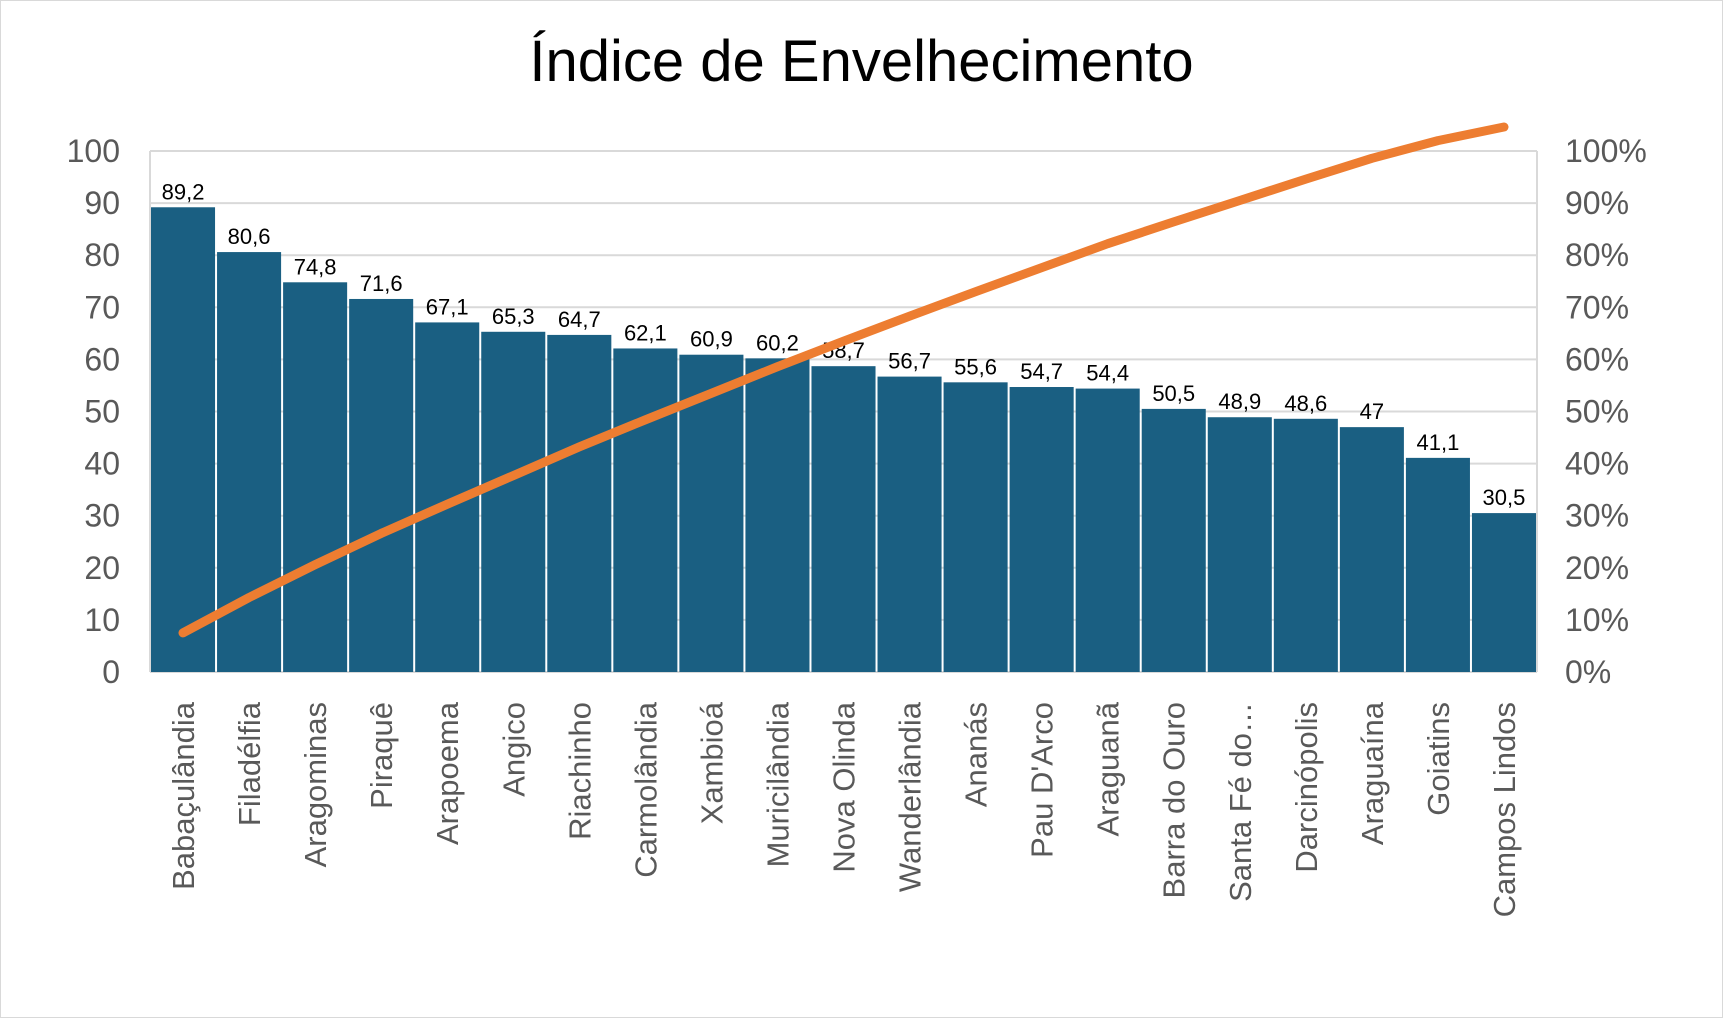  I want to click on left-tick-label: 70, so click(102, 307).